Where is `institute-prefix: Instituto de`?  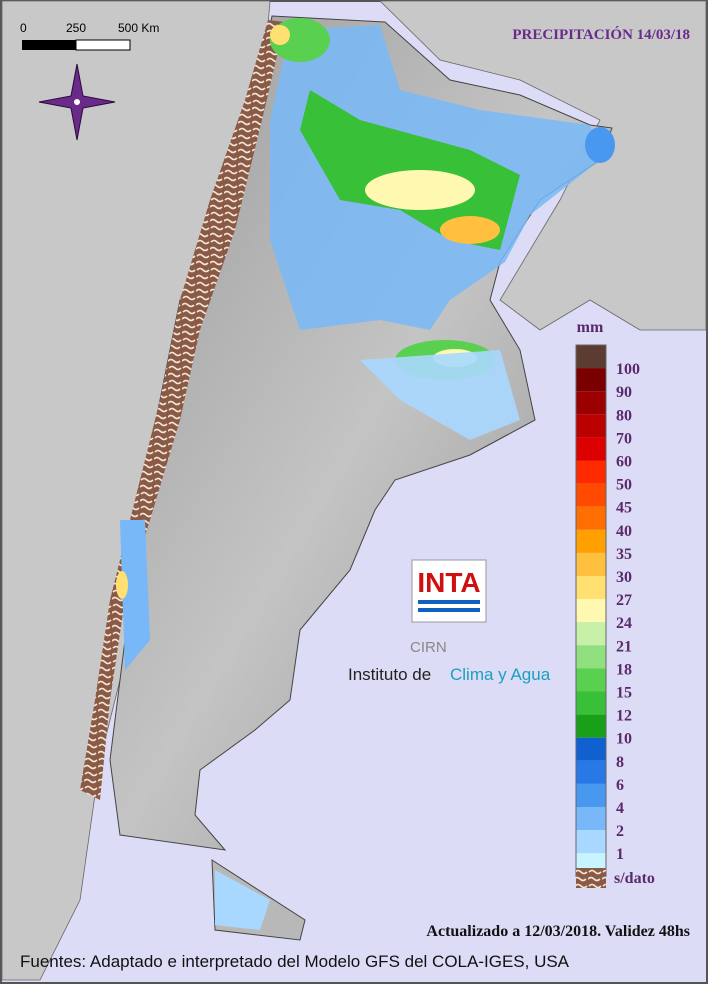
institute-prefix: Instituto de is located at coordinates (389, 674).